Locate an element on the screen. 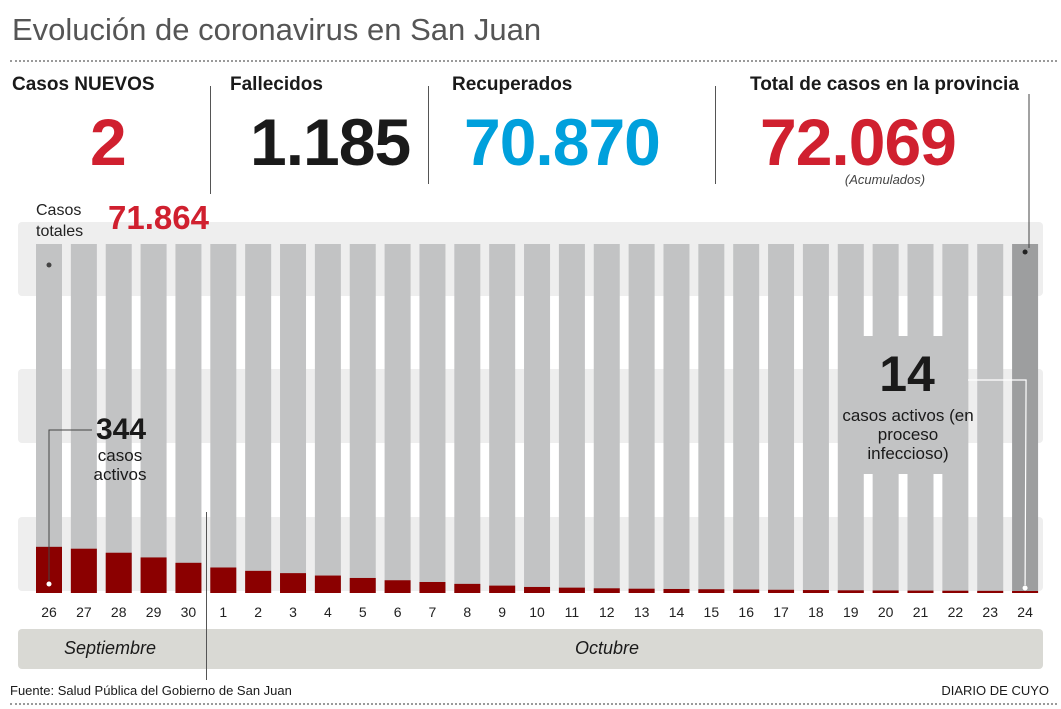  x-tick-label: 11 is located at coordinates (572, 612).